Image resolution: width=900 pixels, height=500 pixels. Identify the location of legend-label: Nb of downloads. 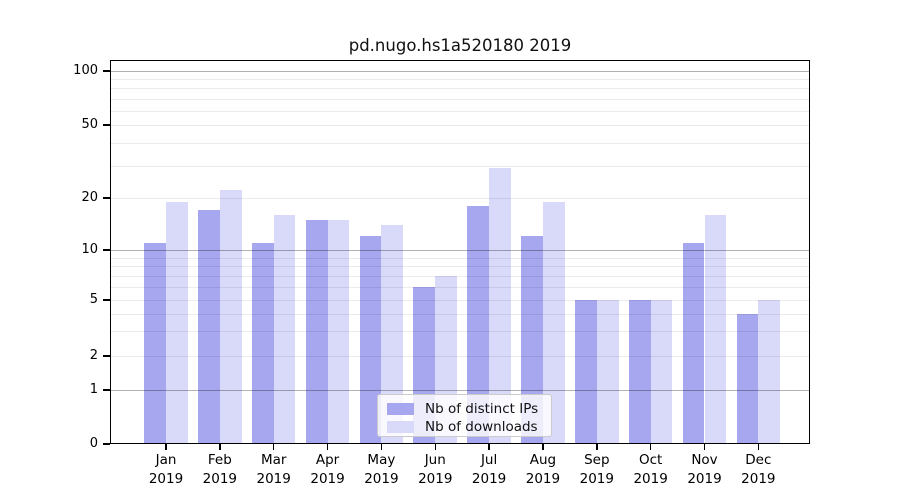
(481, 427).